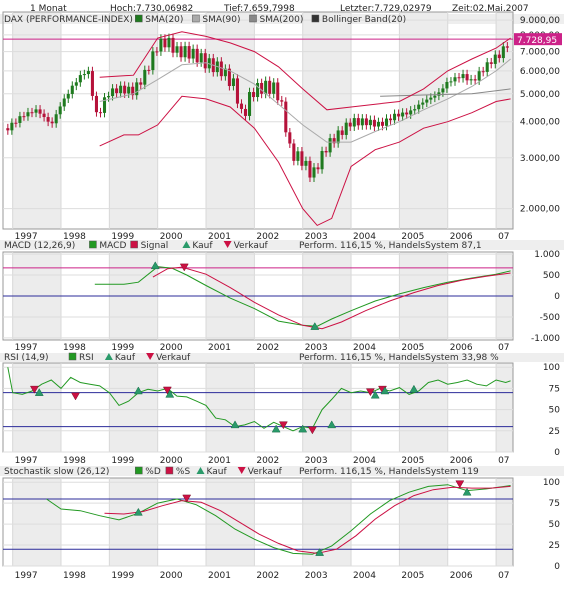 This screenshot has width=564, height=590. I want to click on legend-label: Signal, so click(155, 246).